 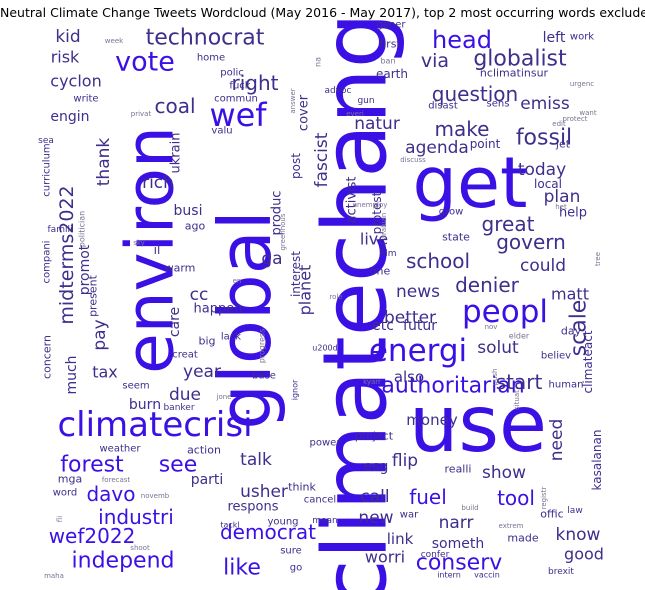 I want to click on word-privat: privat, so click(x=141, y=114).